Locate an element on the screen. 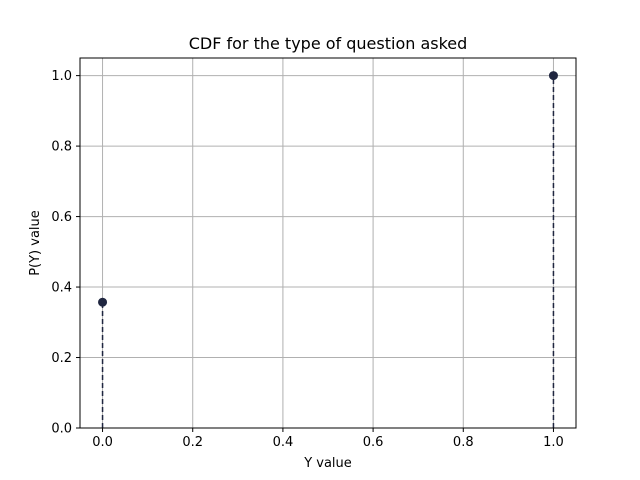 Image resolution: width=640 pixels, height=480 pixels. y-tick-label: 0.4 is located at coordinates (61, 288).